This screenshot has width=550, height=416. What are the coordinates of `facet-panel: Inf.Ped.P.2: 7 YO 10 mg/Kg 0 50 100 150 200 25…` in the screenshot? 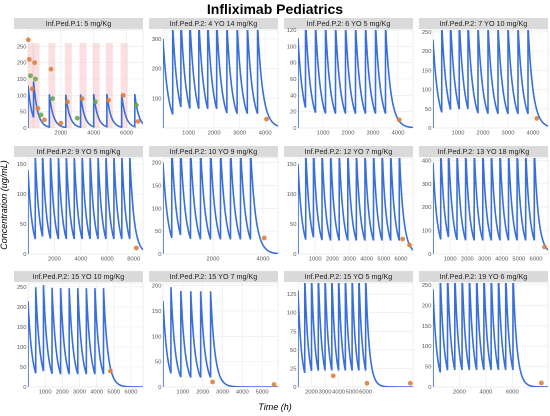 It's located at (484, 77).